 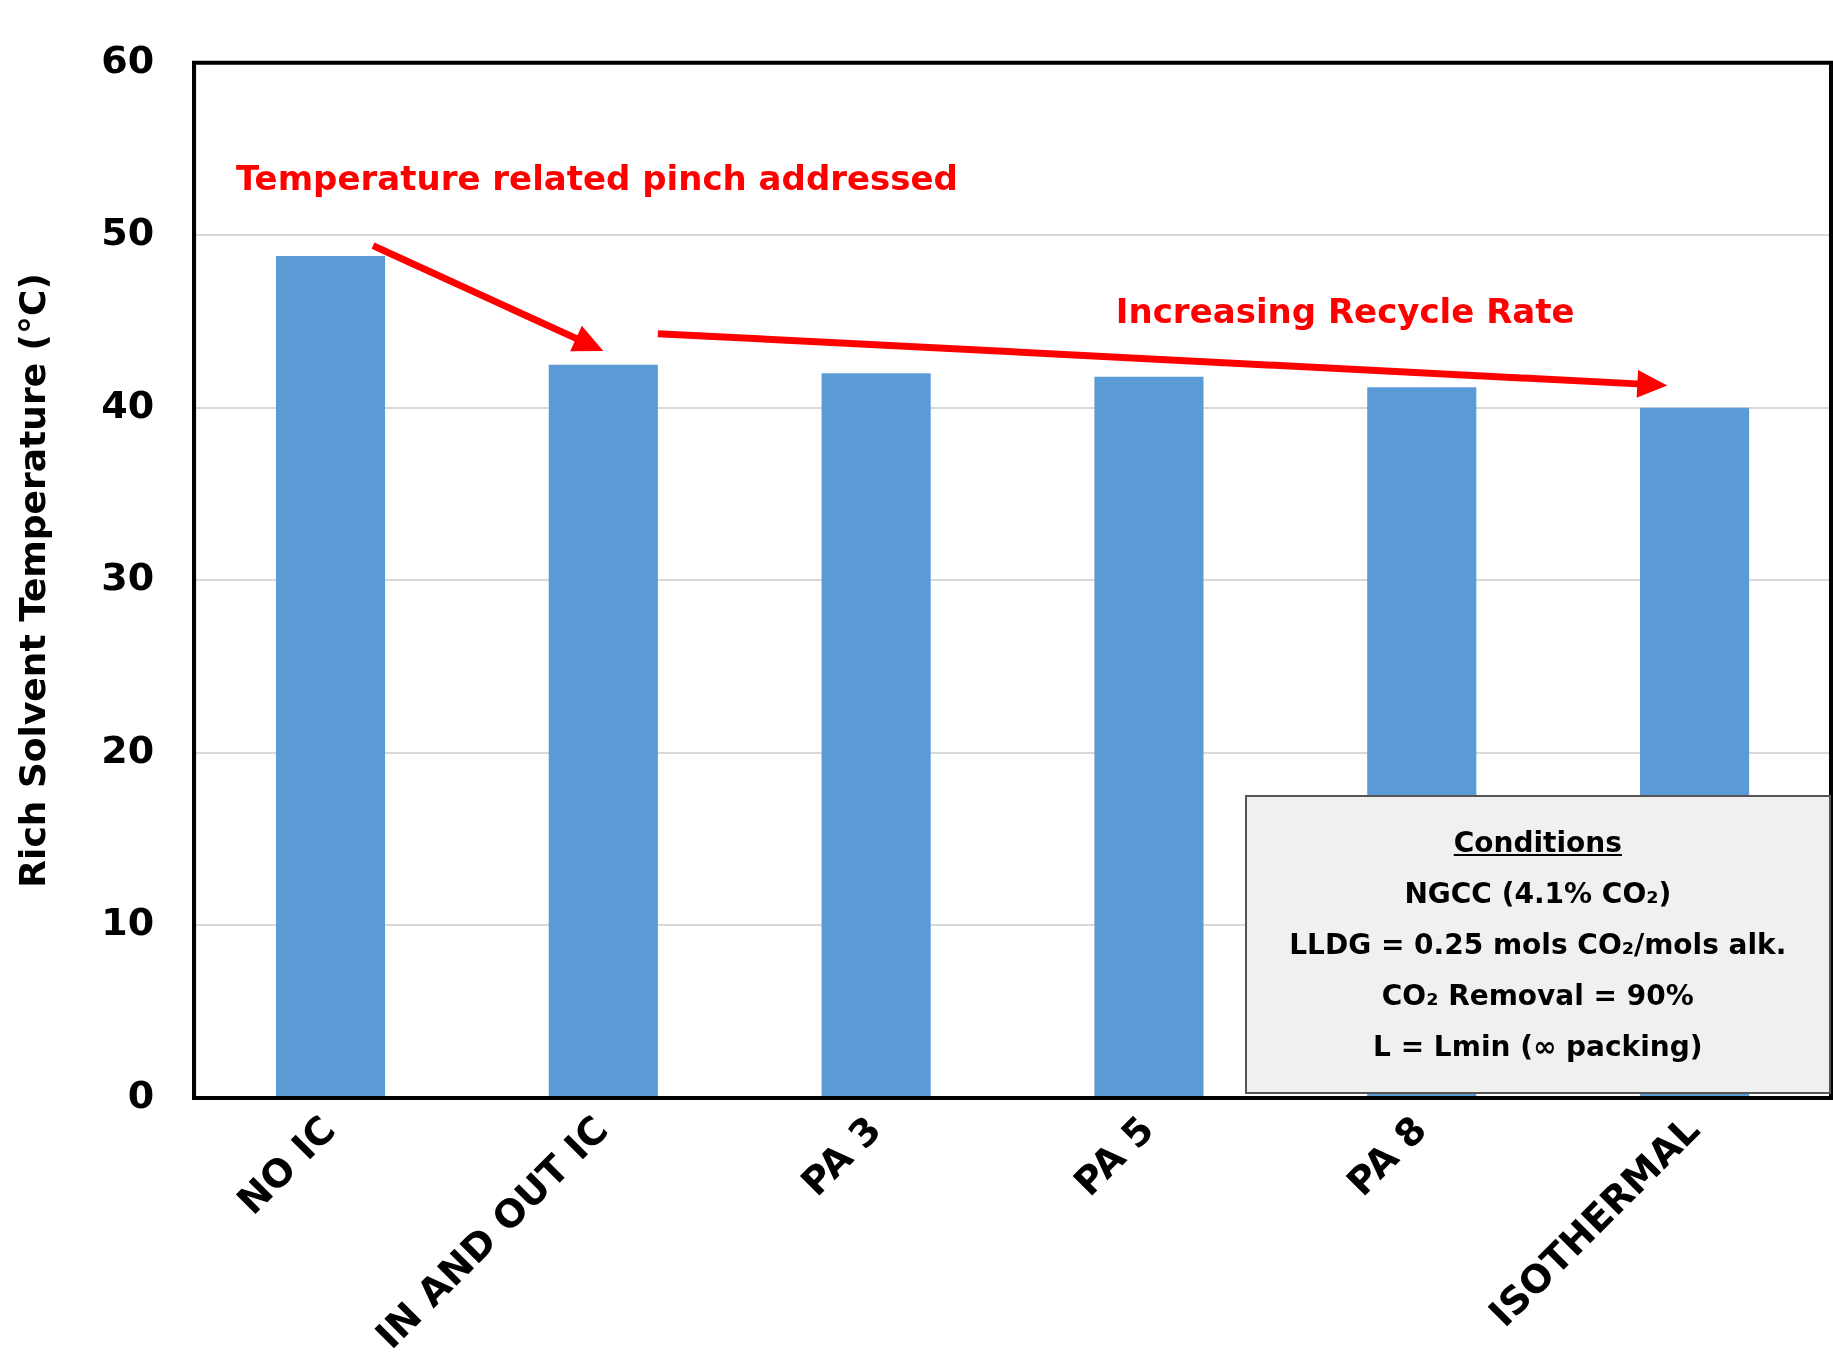 I want to click on x-tick-label: PA 5, so click(x=1114, y=1156).